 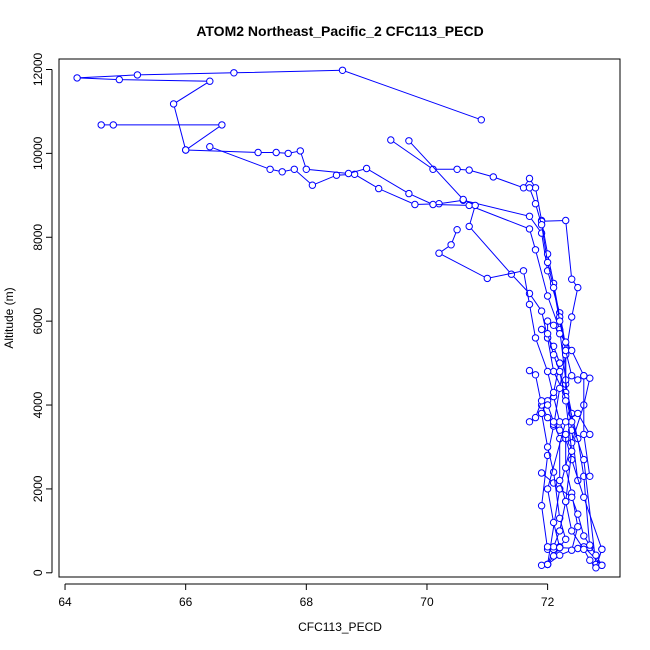 I want to click on x-tick-label: 66, so click(x=186, y=602).